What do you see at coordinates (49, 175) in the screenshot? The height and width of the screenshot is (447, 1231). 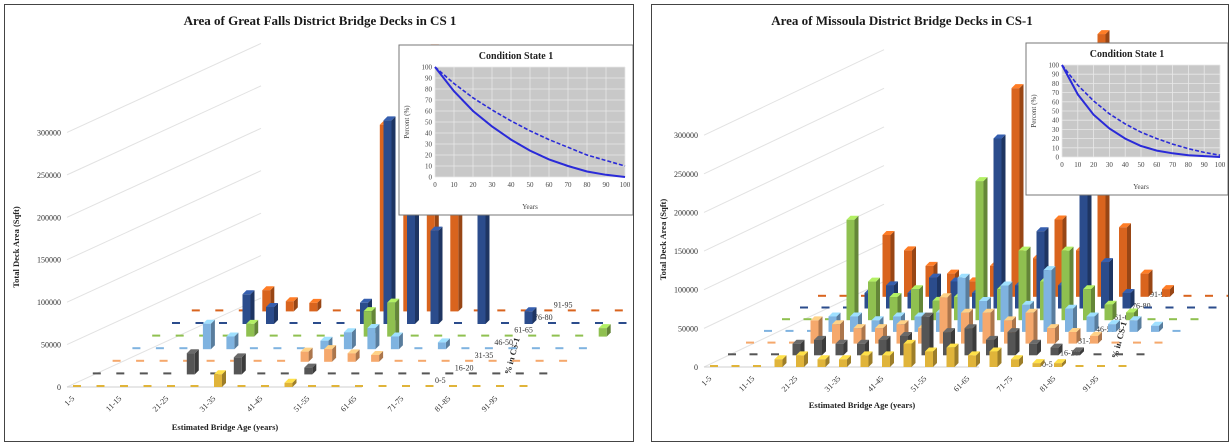 I see `y-tick-label: 250000` at bounding box center [49, 175].